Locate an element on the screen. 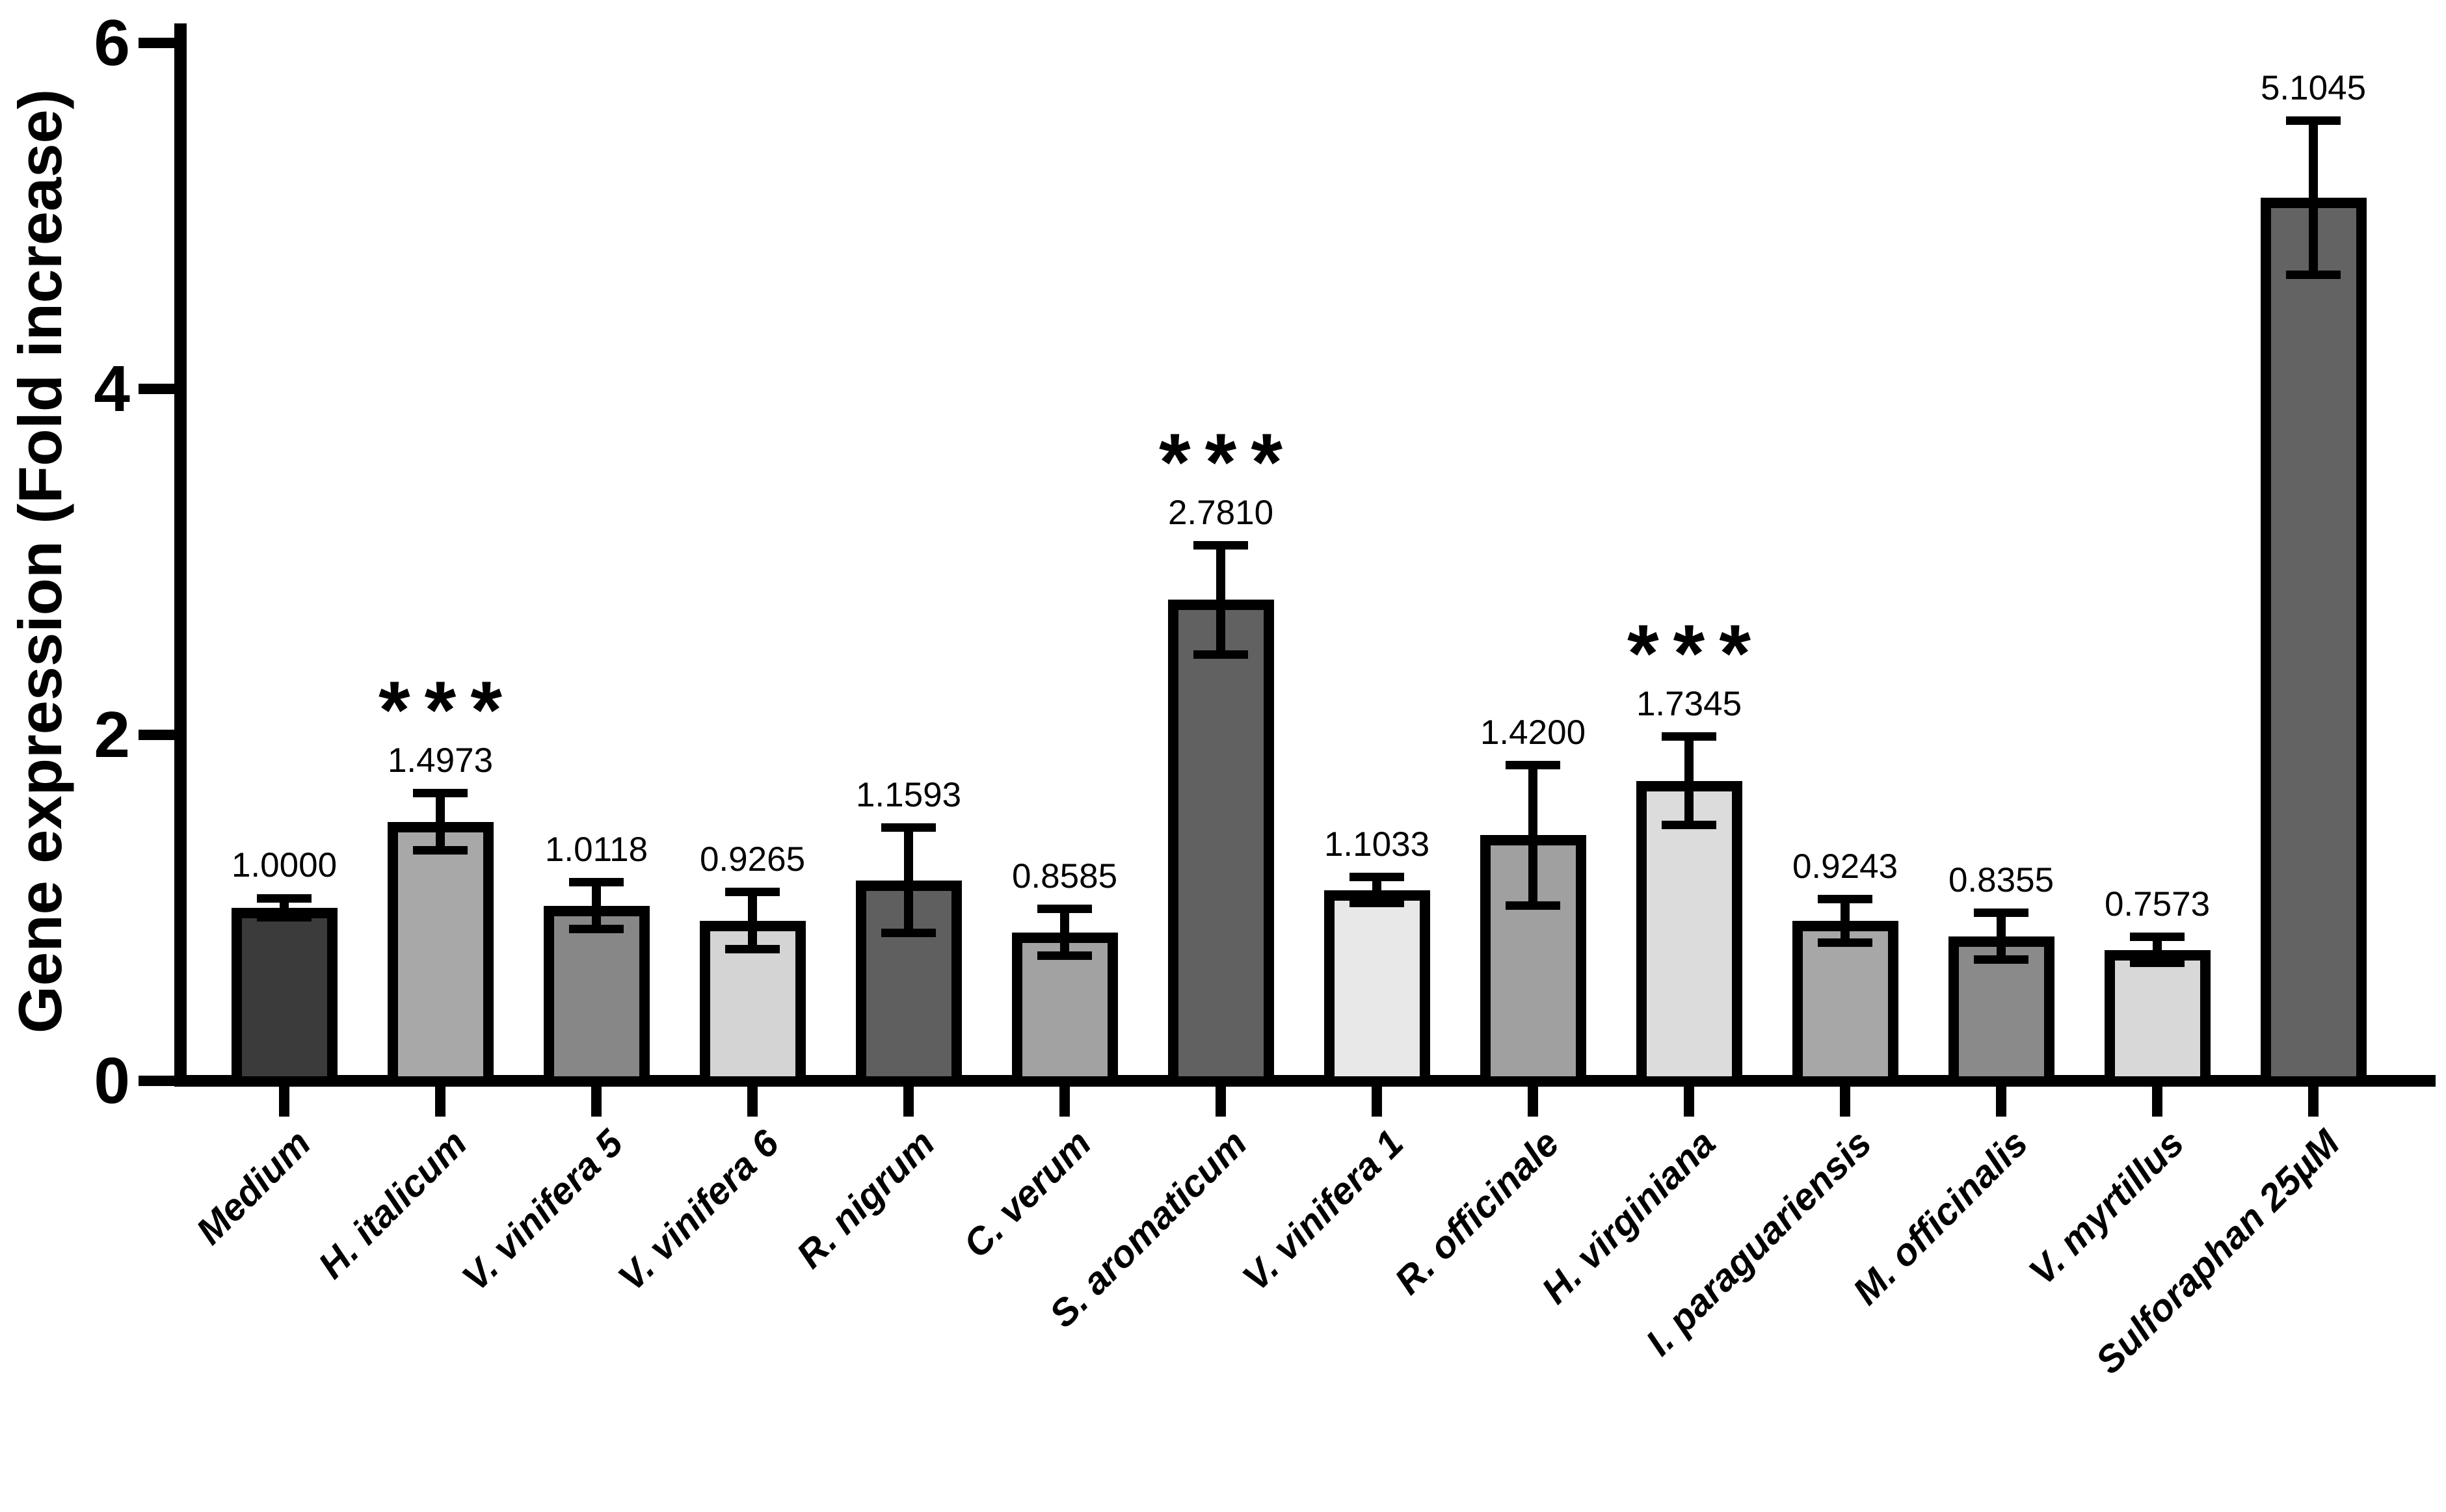 The image size is (2446, 1512). y-tick-label: 4 is located at coordinates (112, 388).